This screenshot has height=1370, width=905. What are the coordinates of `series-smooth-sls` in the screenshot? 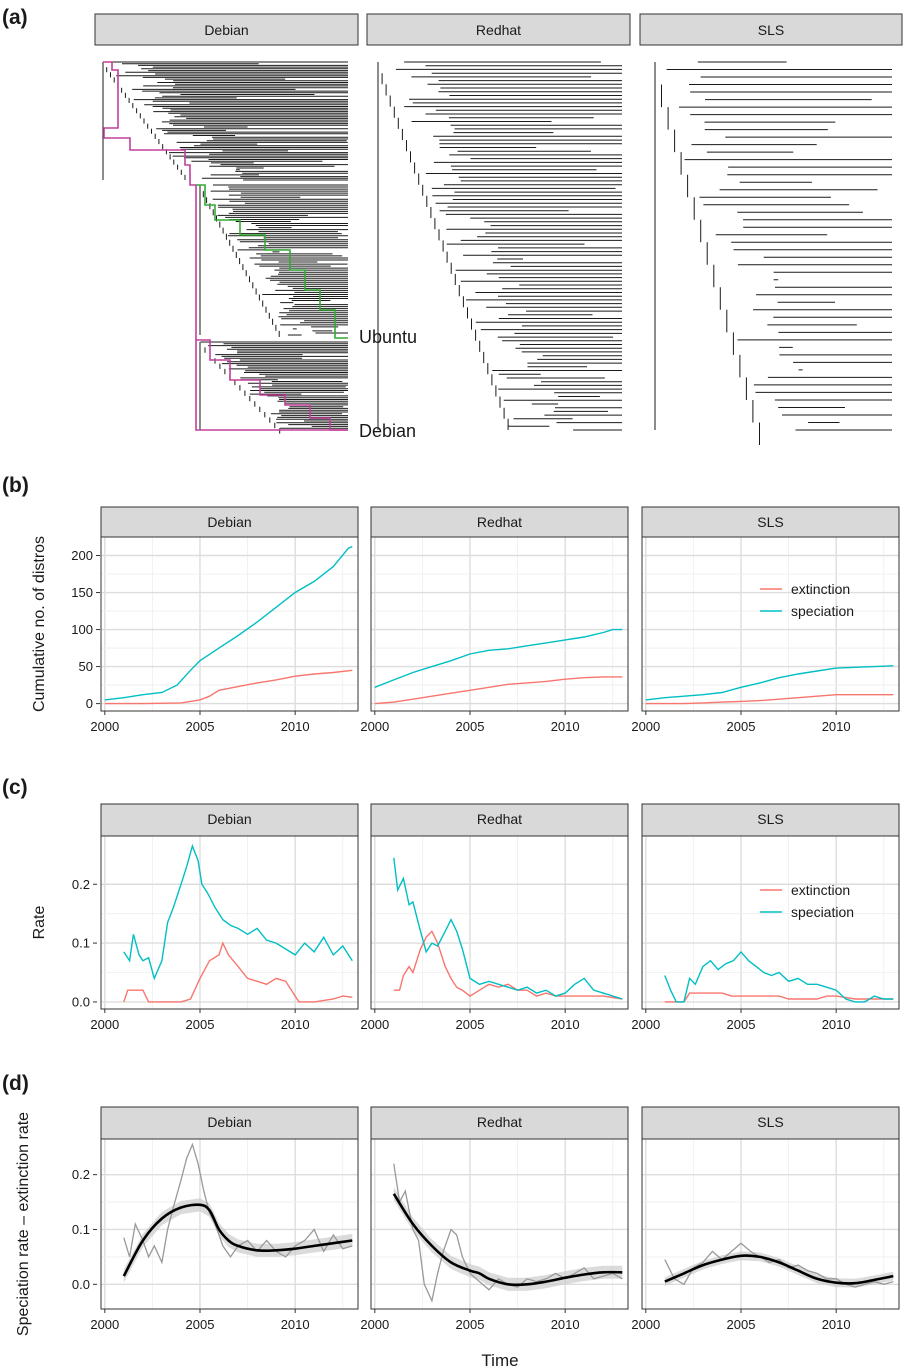 It's located at (779, 1269).